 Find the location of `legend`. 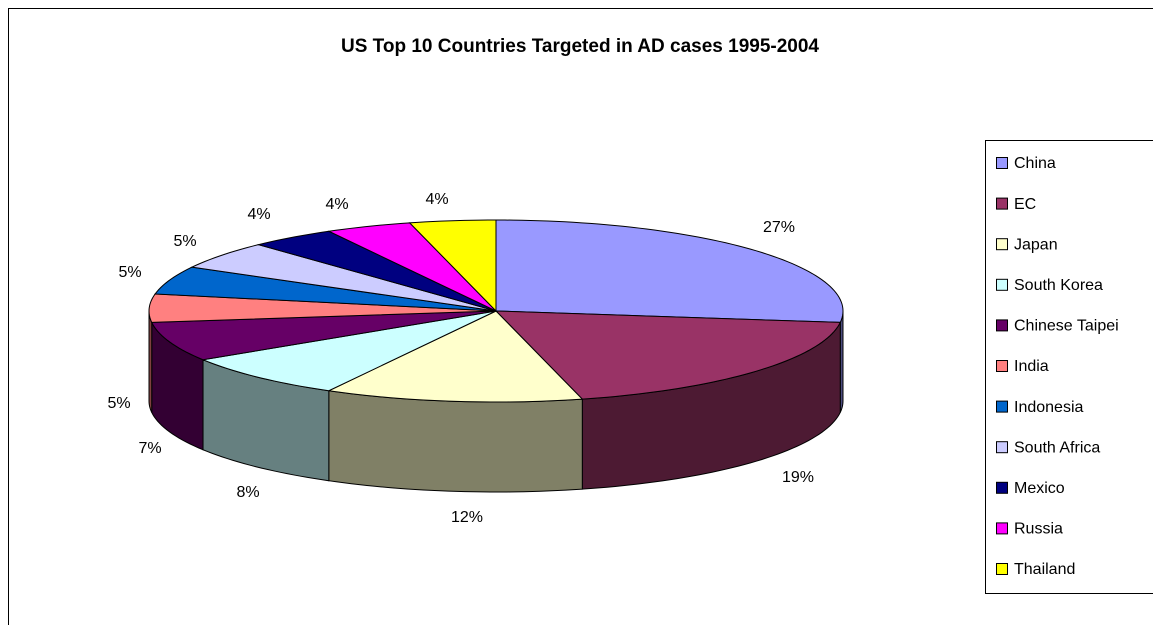

legend is located at coordinates (1069, 367).